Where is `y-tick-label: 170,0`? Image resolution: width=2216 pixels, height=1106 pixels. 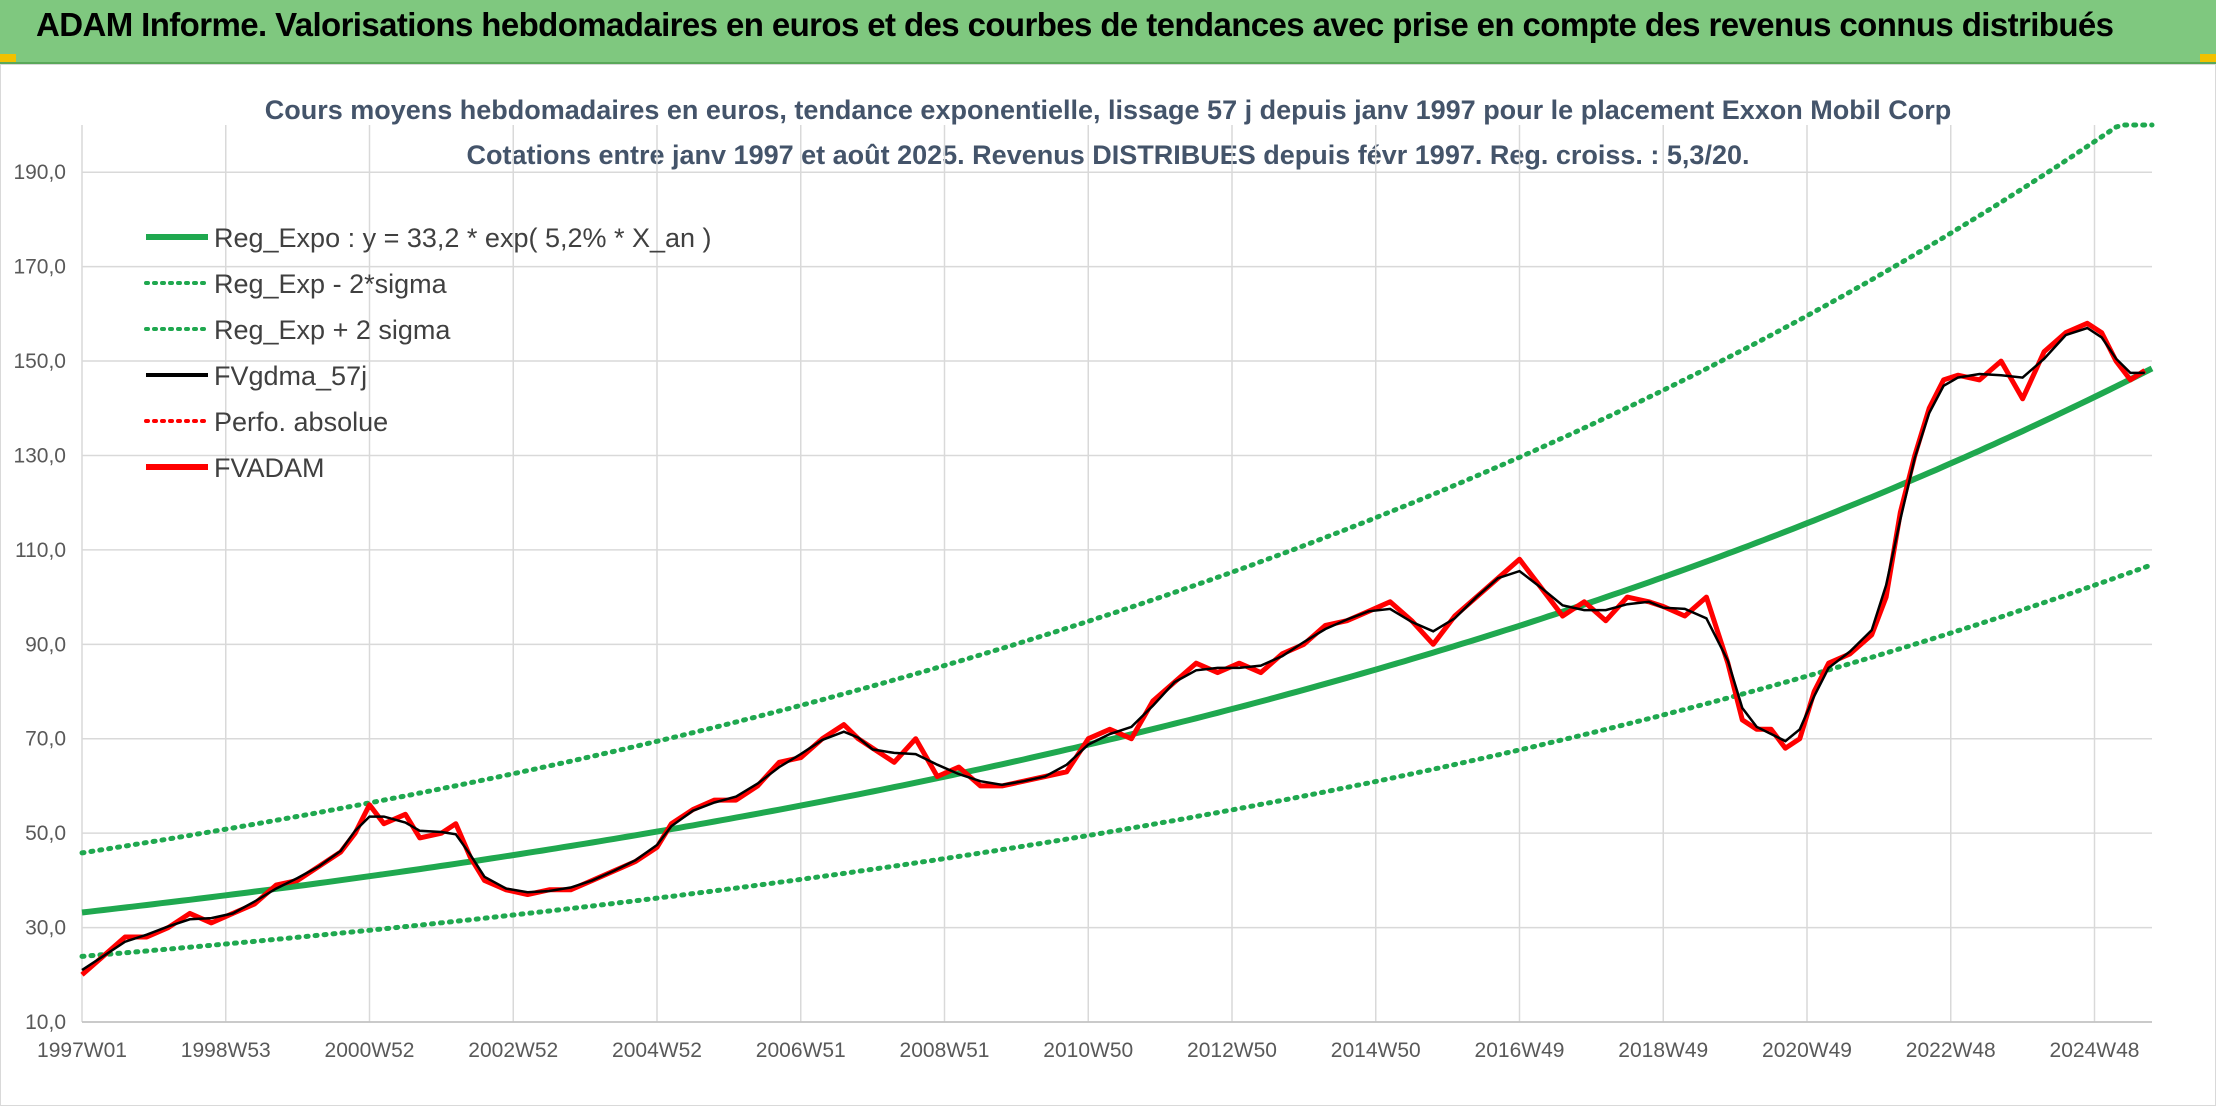
y-tick-label: 170,0 is located at coordinates (39, 267).